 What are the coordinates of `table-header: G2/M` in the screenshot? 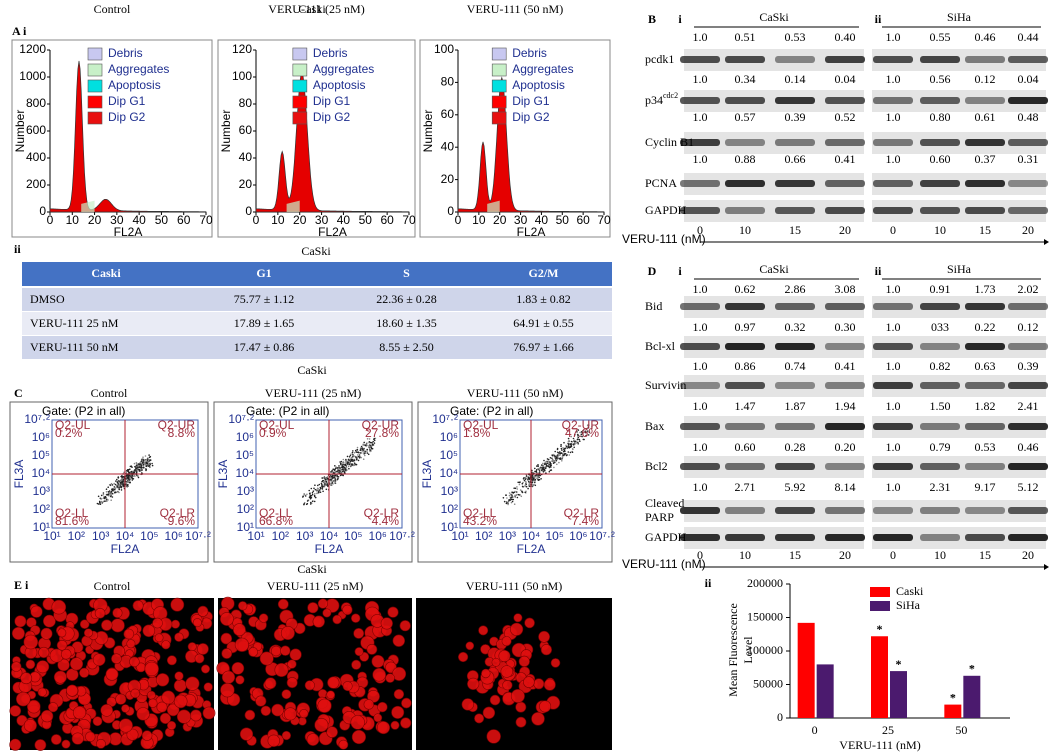 It's located at (544, 273).